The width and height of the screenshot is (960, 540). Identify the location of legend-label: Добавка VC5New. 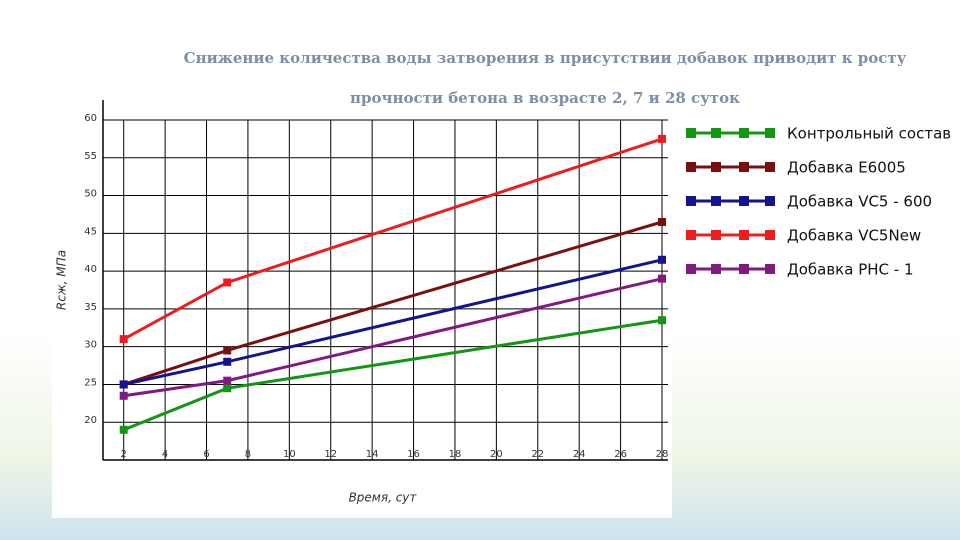
(854, 236).